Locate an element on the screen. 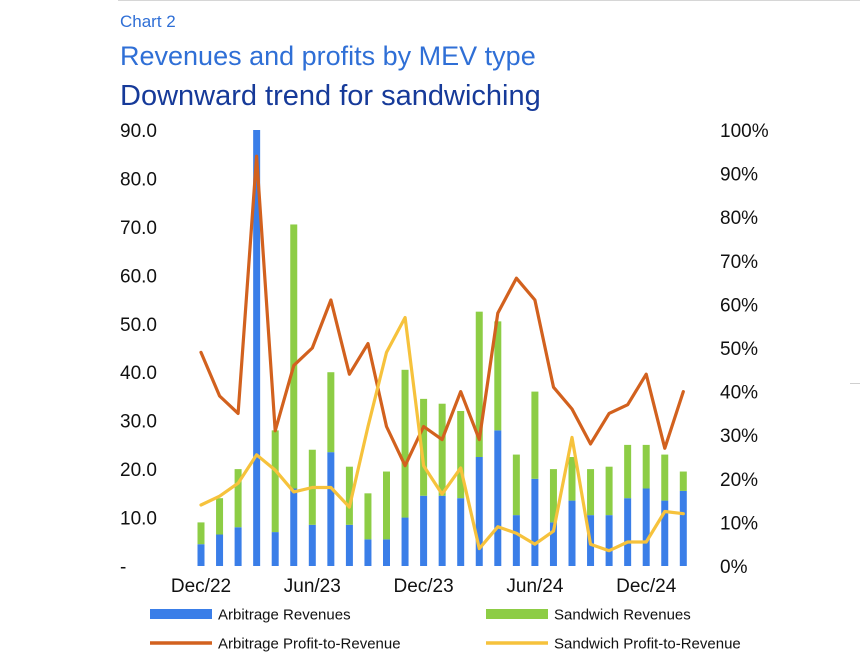  right-axis-tick-label: 100% is located at coordinates (744, 131).